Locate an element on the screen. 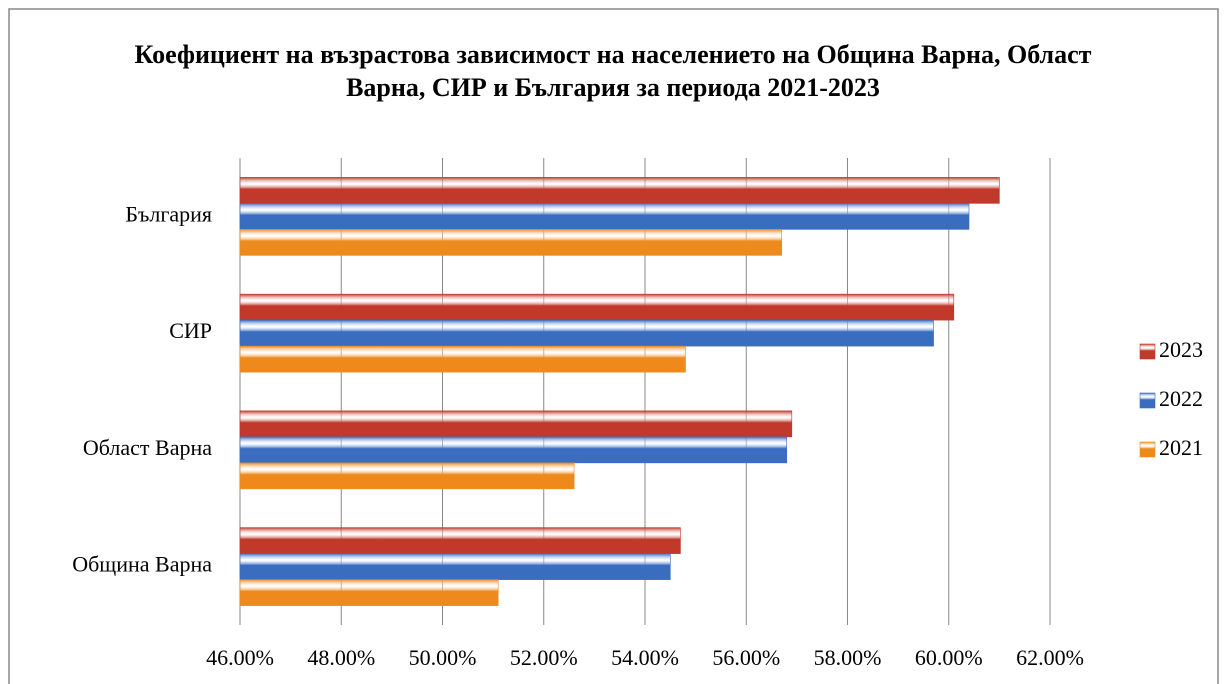 The image size is (1227, 684). x-tick-label: 58.00% is located at coordinates (848, 657).